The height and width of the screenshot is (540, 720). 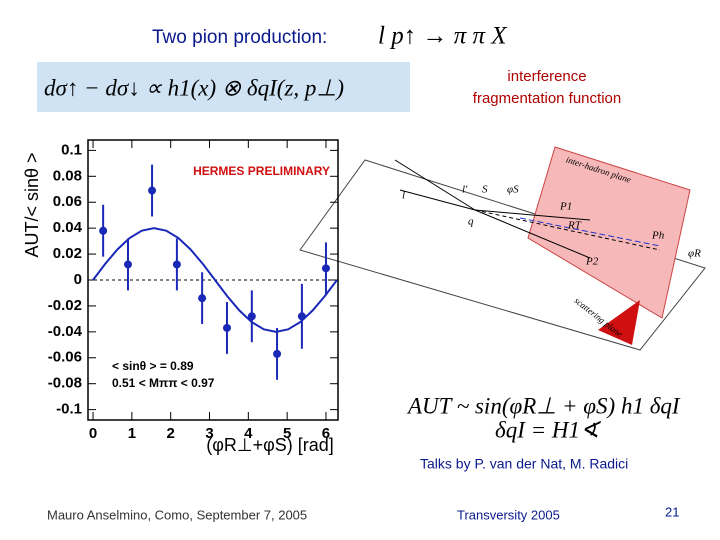 I want to click on y-tick-label: 0.1, so click(x=71, y=149).